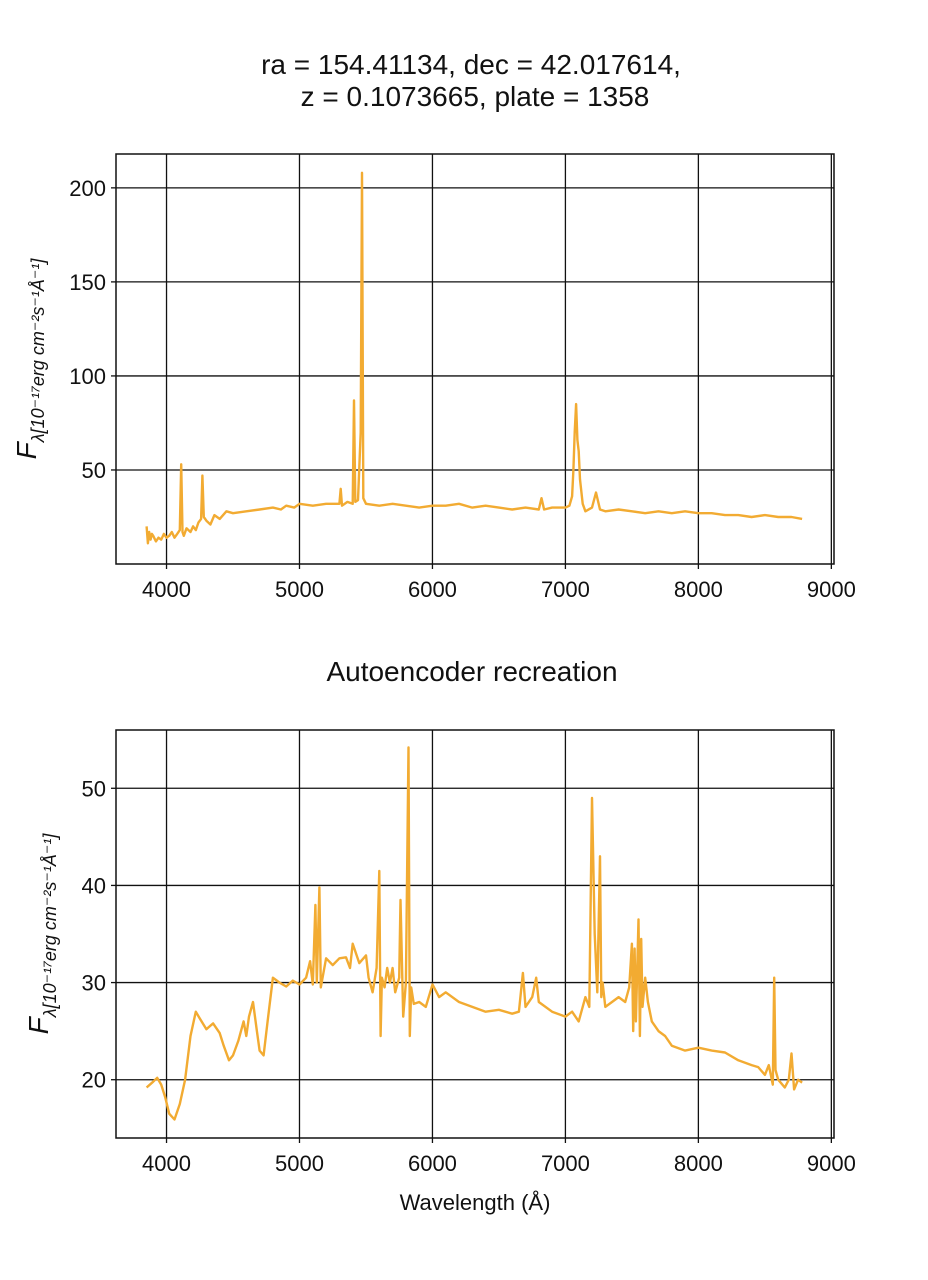  What do you see at coordinates (94, 1080) in the screenshot?
I see `y-tick-label: 20` at bounding box center [94, 1080].